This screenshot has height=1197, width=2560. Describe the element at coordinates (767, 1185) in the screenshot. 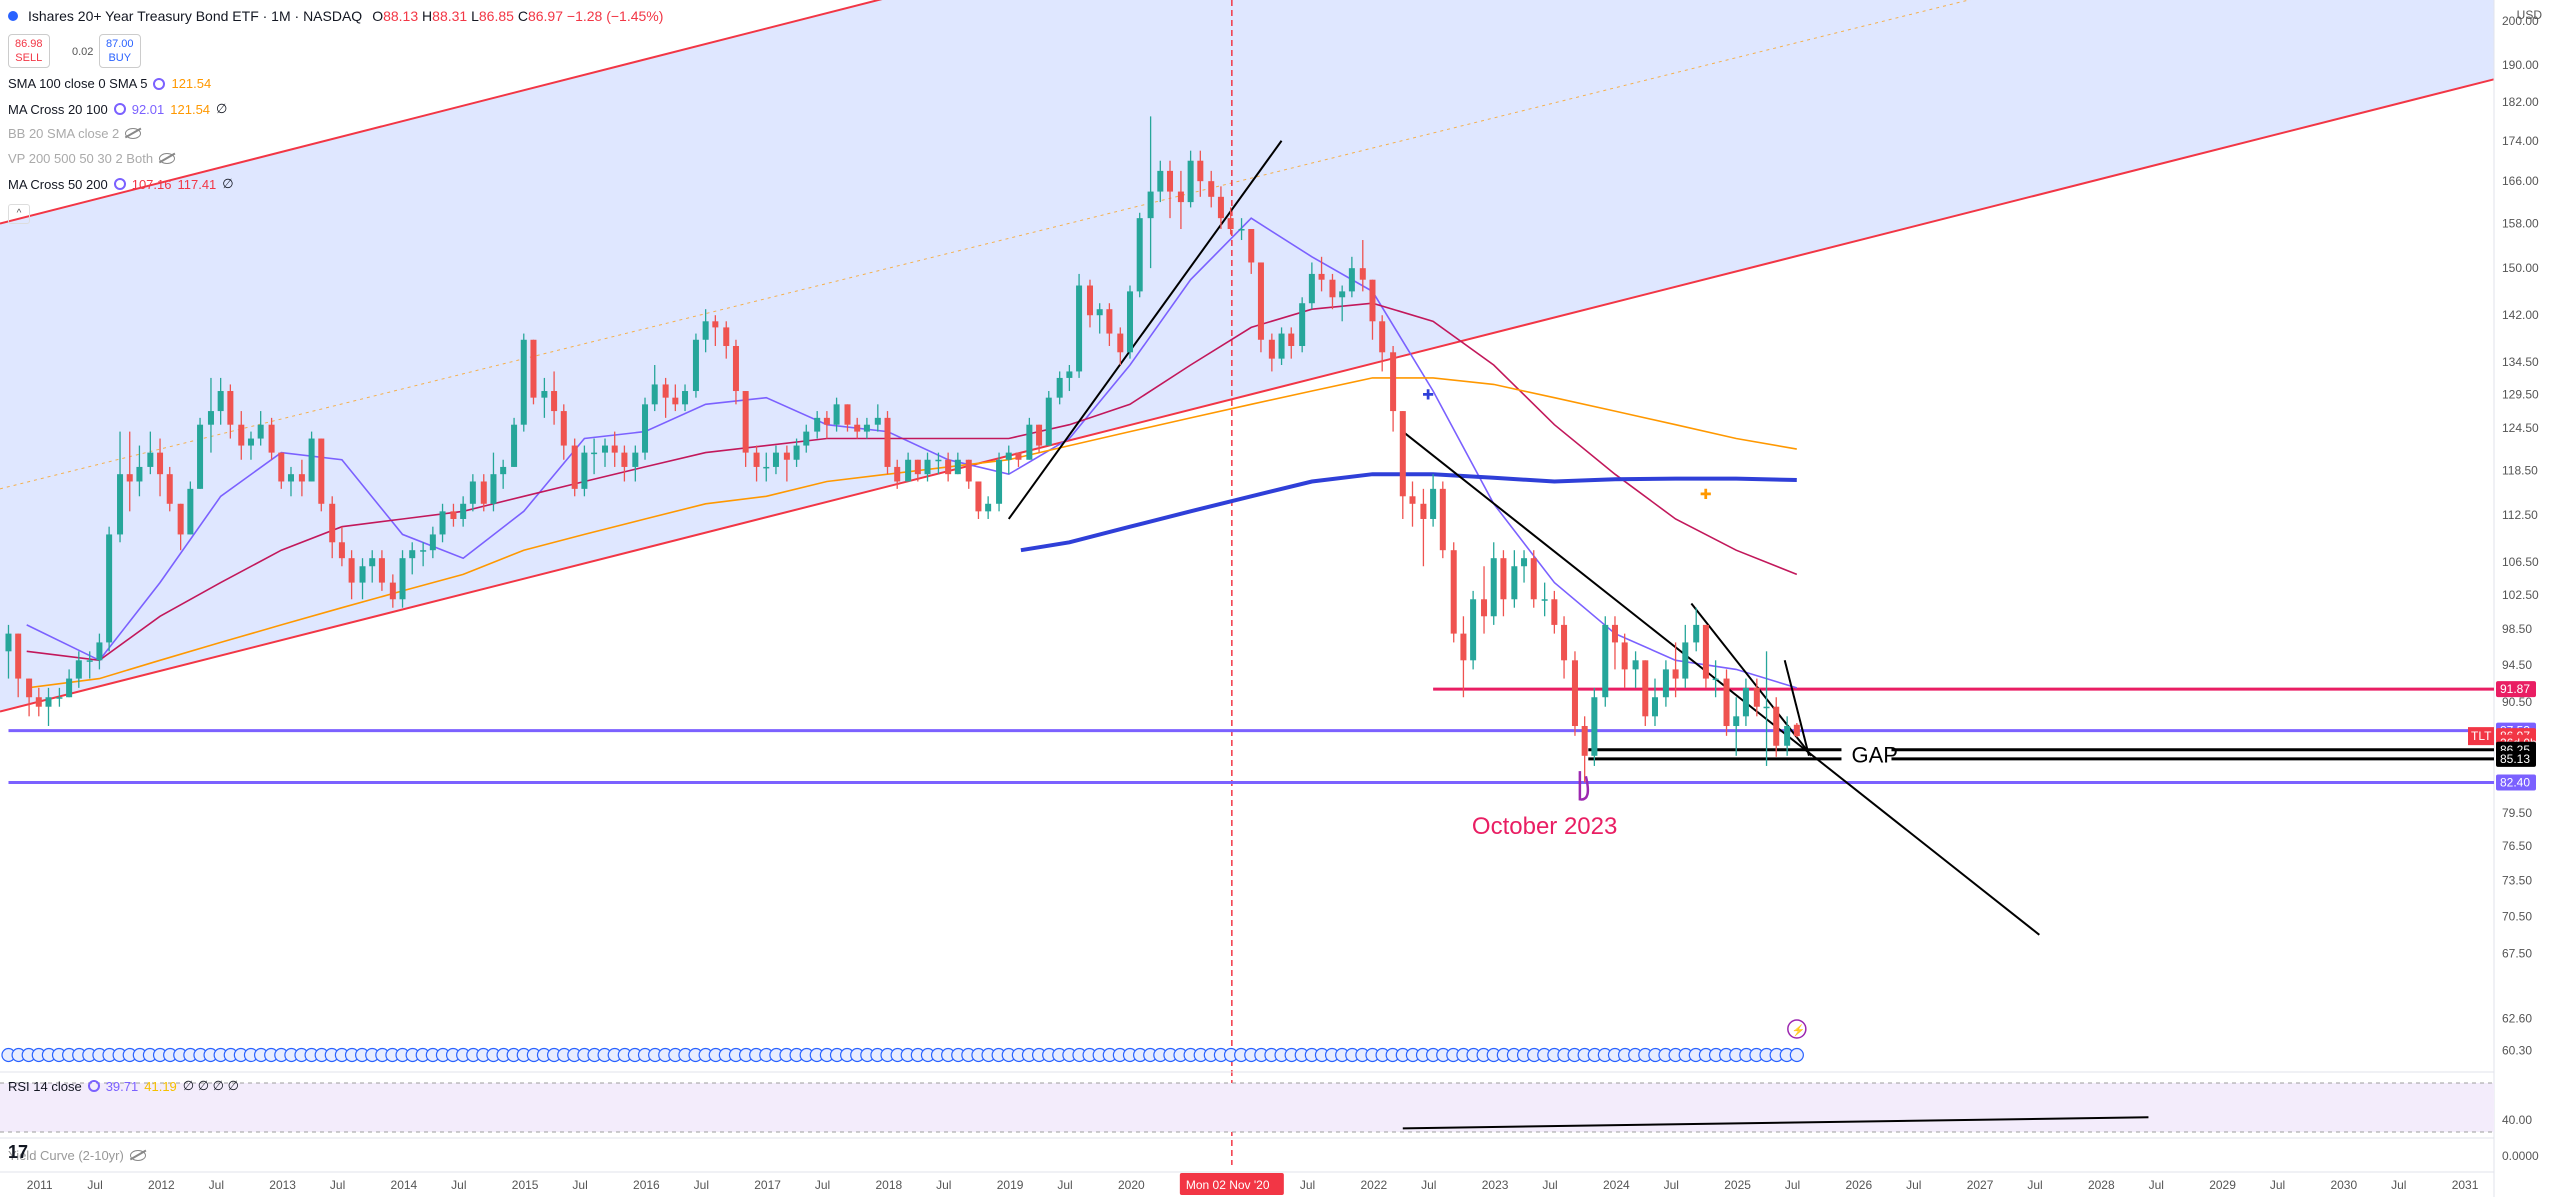

I see `time-tick-label: 2017` at that location.